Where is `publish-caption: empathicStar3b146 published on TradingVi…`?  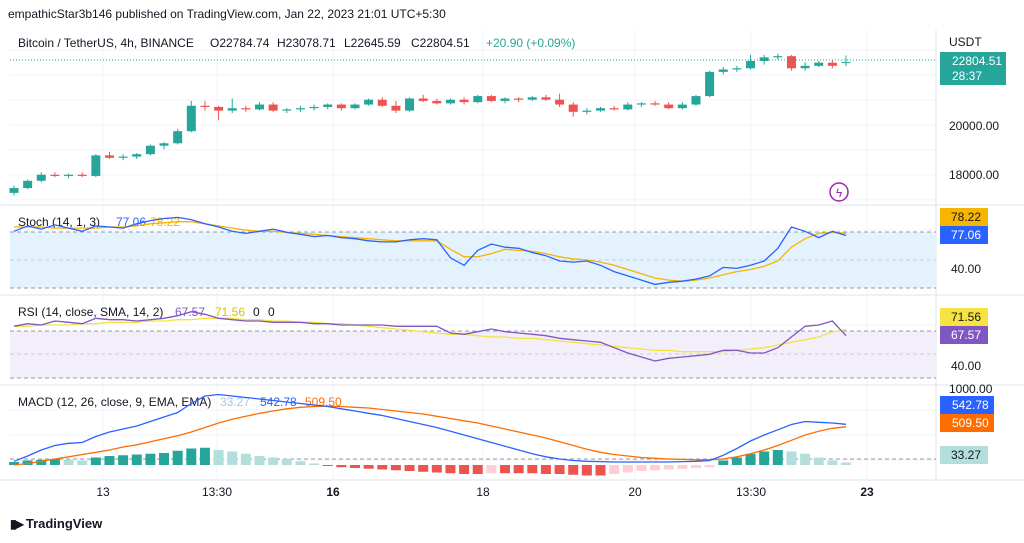
publish-caption: empathicStar3b146 published on TradingVi… is located at coordinates (227, 14).